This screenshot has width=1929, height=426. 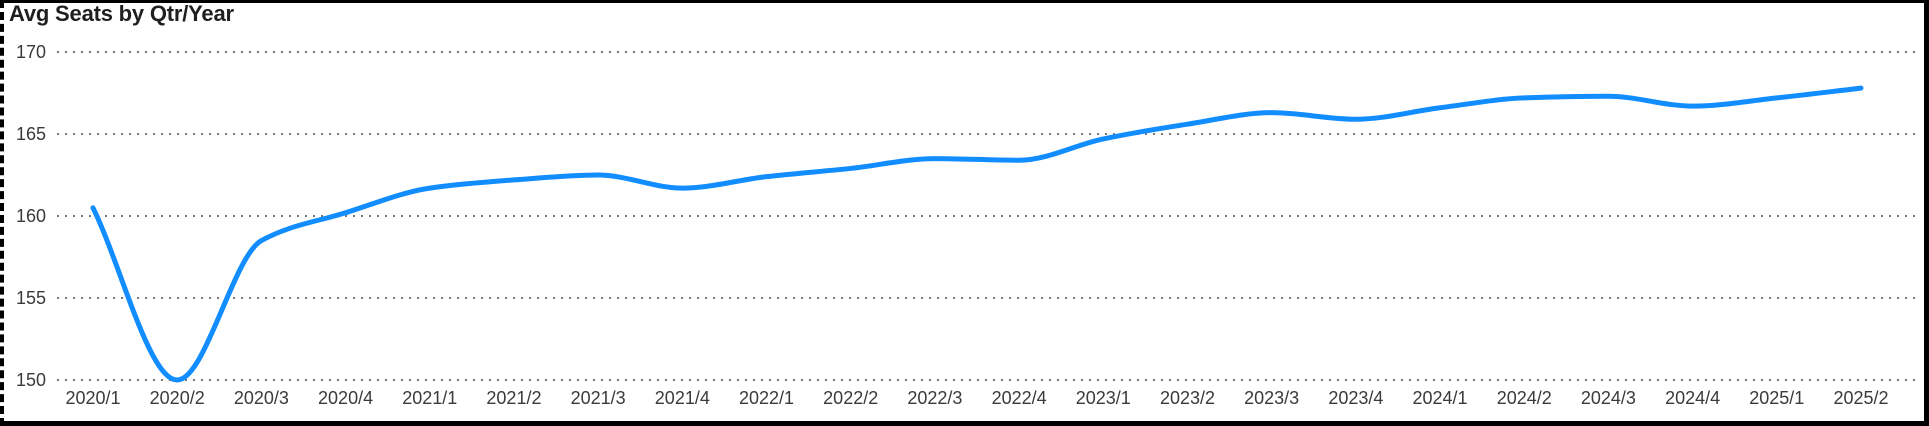 What do you see at coordinates (429, 398) in the screenshot?
I see `x-tick-label: 2021/1` at bounding box center [429, 398].